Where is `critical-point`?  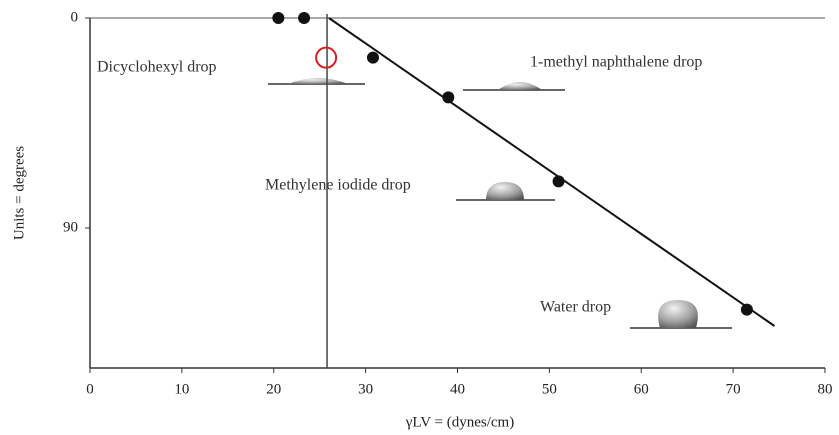 critical-point is located at coordinates (326, 57).